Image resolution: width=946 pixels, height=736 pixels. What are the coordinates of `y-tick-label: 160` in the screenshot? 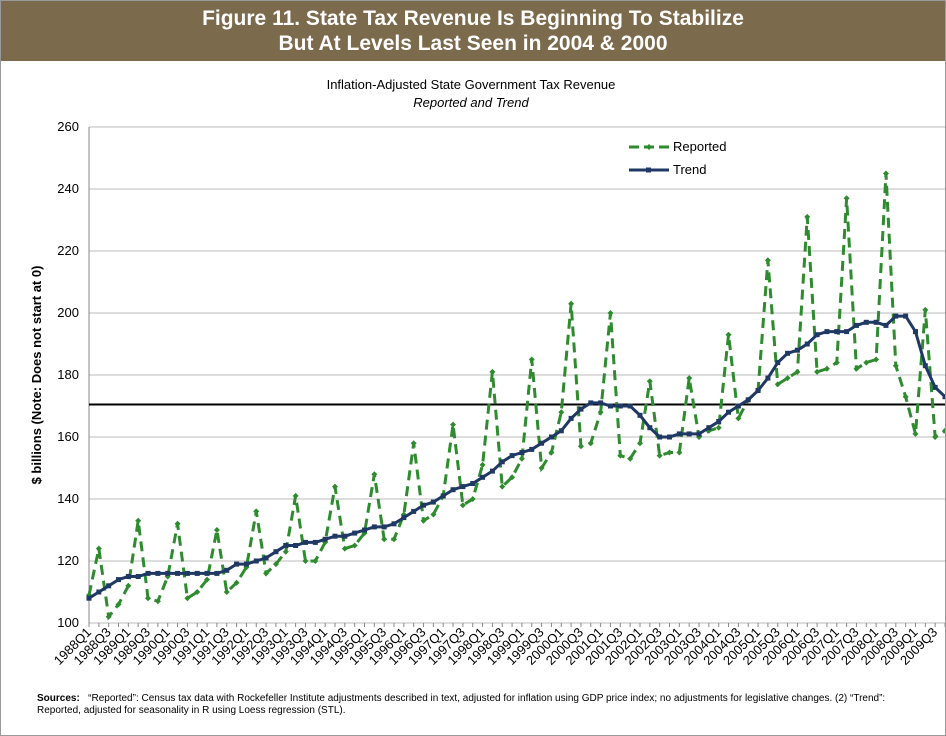 It's located at (68, 436).